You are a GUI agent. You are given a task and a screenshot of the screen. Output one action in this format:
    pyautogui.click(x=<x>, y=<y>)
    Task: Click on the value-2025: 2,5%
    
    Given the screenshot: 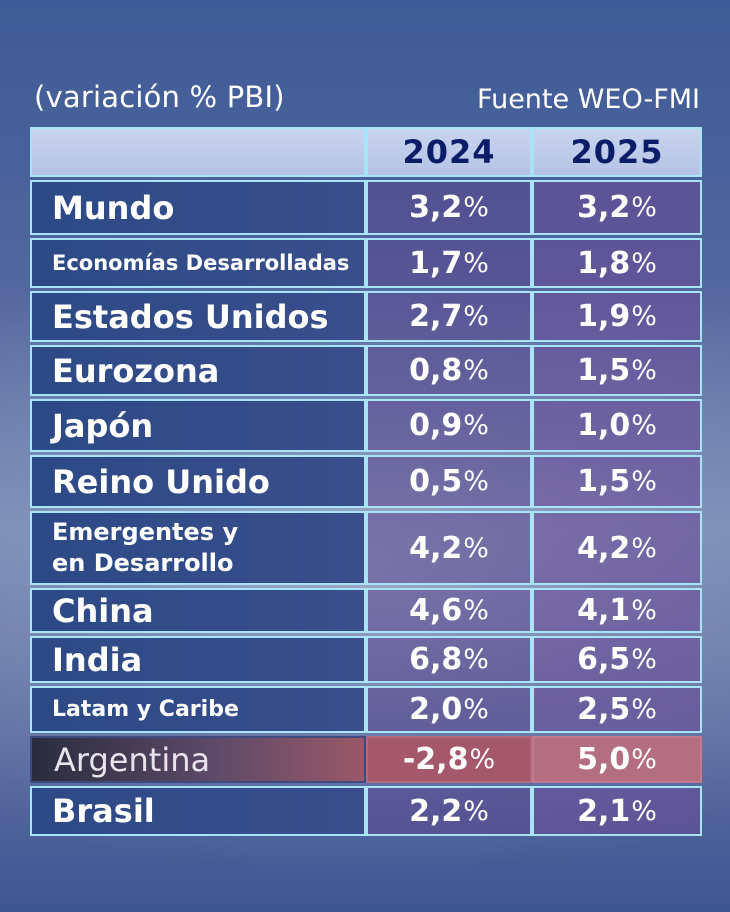 What is the action you would take?
    pyautogui.click(x=617, y=709)
    